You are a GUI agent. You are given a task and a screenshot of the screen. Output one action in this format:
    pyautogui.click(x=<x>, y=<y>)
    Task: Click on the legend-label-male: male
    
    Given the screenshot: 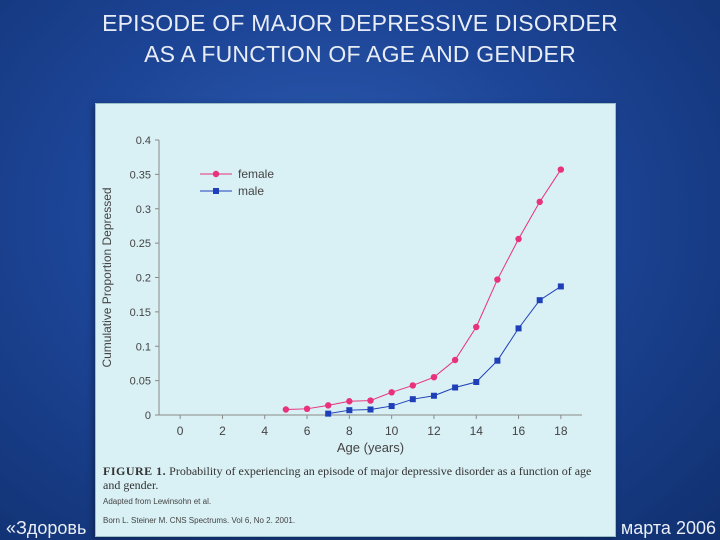 What is the action you would take?
    pyautogui.click(x=251, y=191)
    